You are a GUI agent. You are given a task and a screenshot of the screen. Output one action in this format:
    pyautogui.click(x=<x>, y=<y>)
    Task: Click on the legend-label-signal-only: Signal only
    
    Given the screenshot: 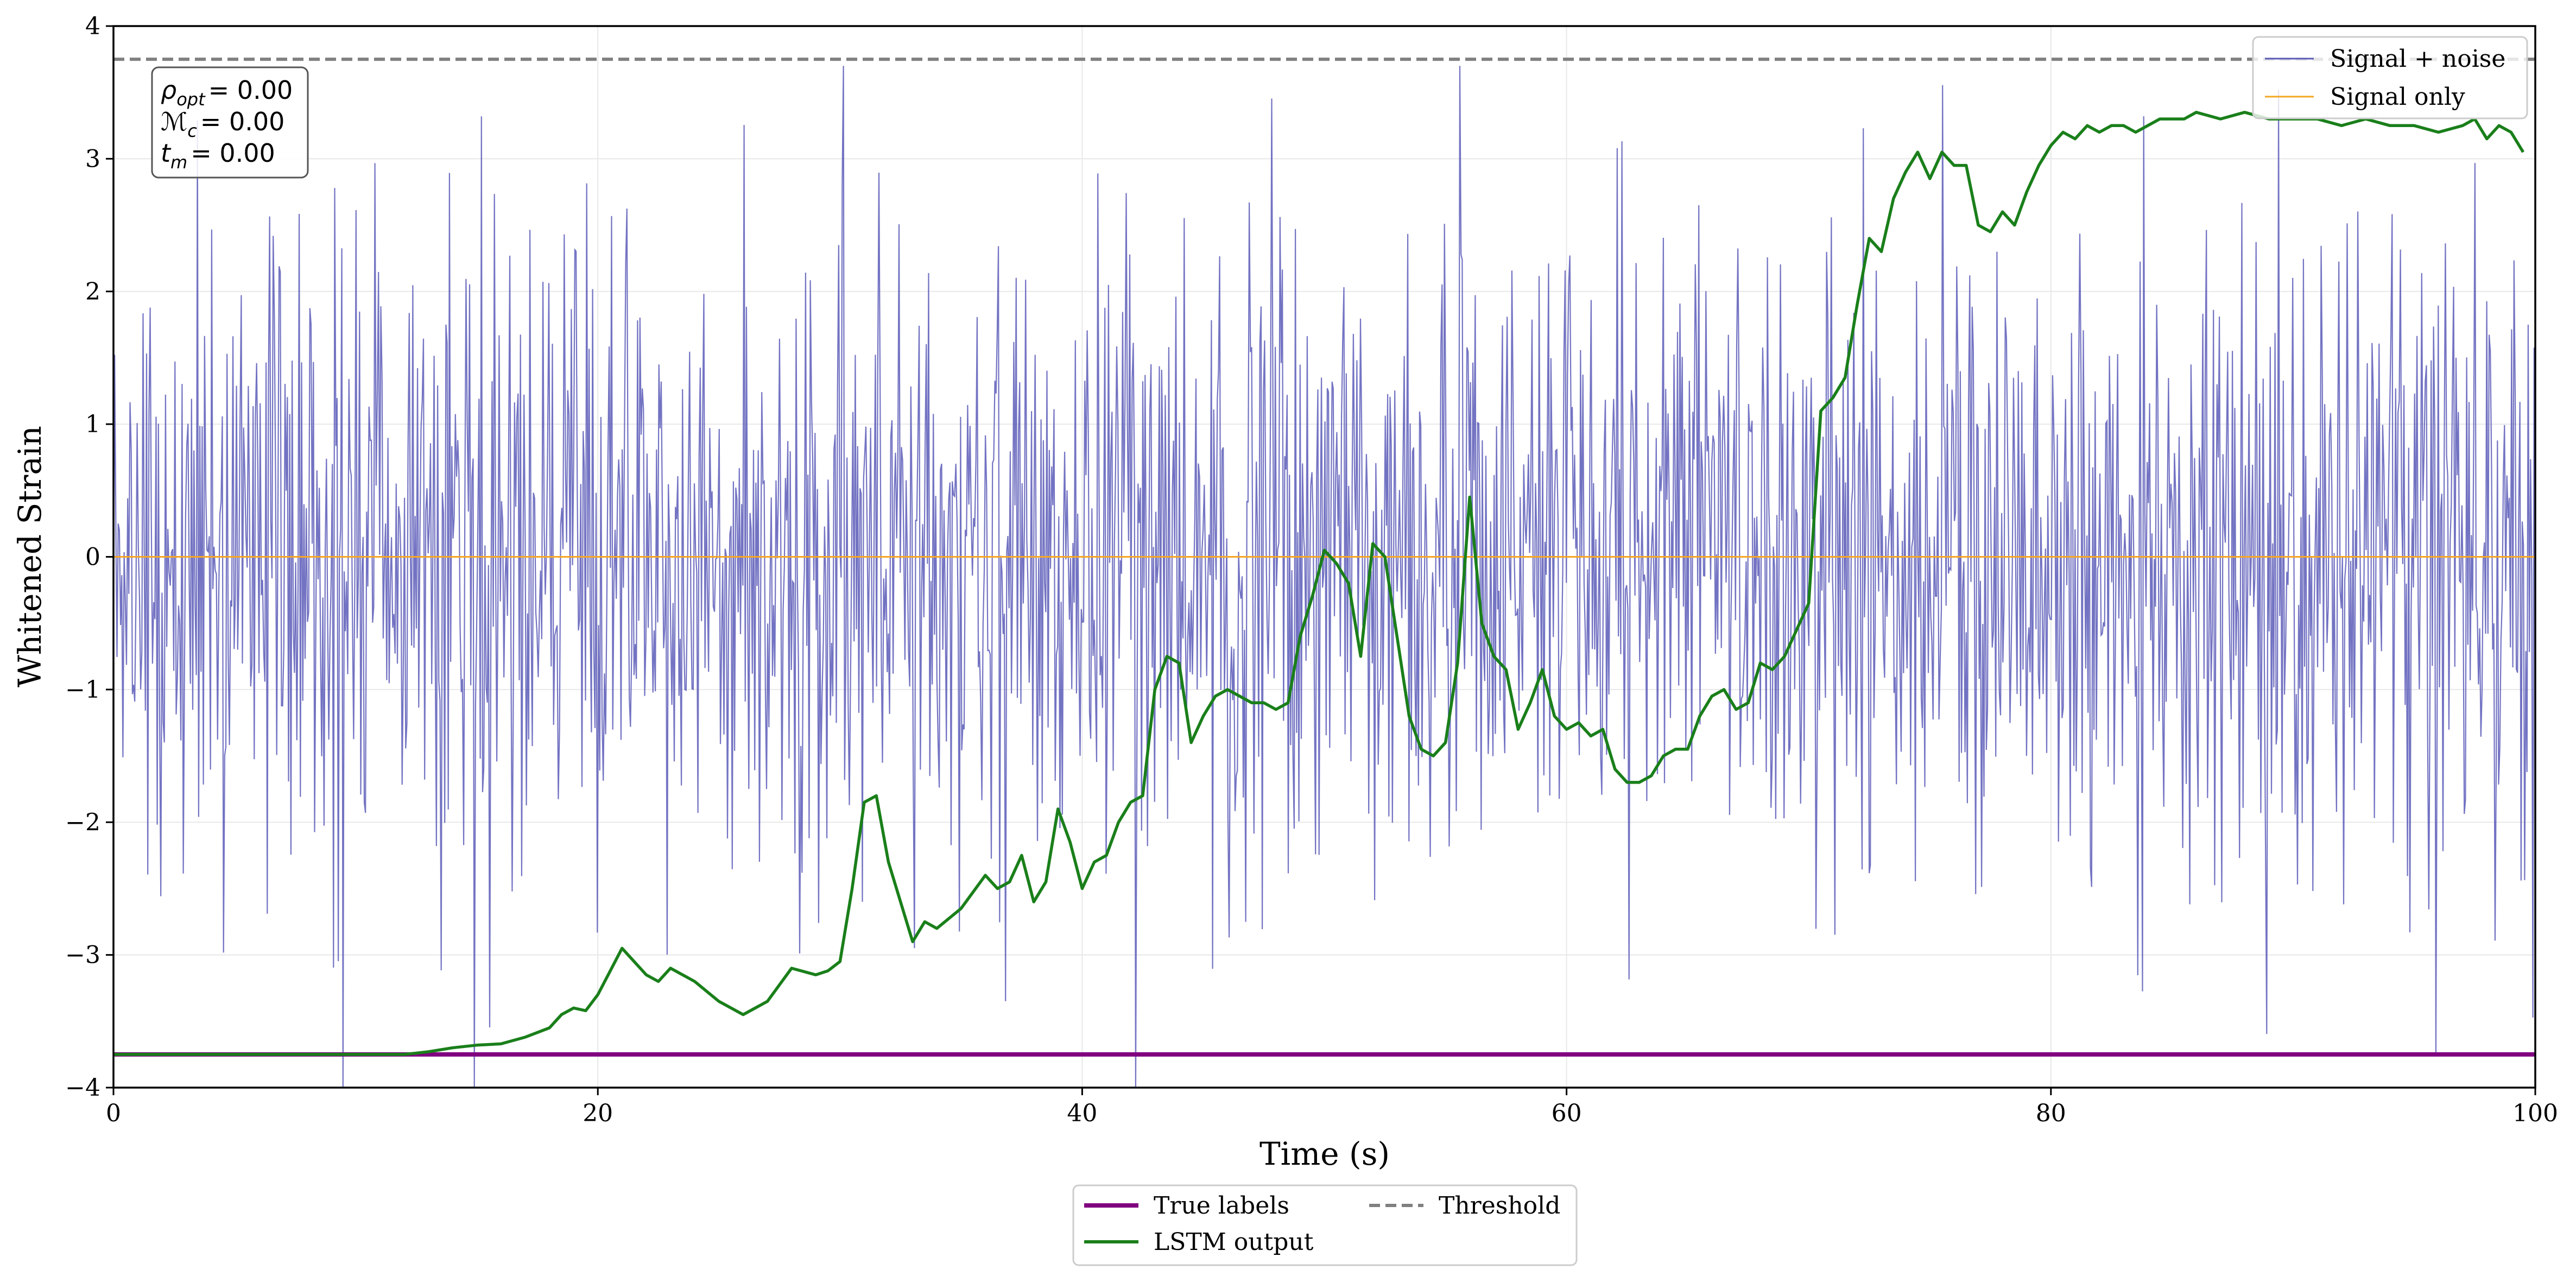 What is the action you would take?
    pyautogui.click(x=2397, y=97)
    